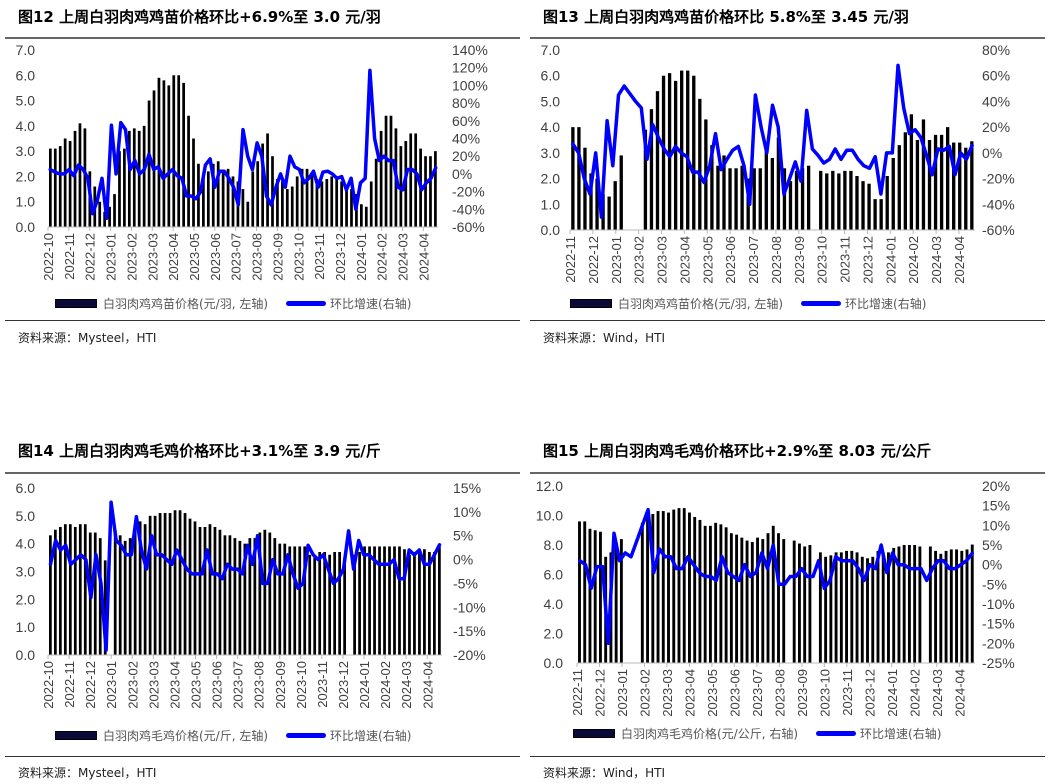 The height and width of the screenshot is (784, 1049). I want to click on right-axis-tick: -40%, so click(468, 209).